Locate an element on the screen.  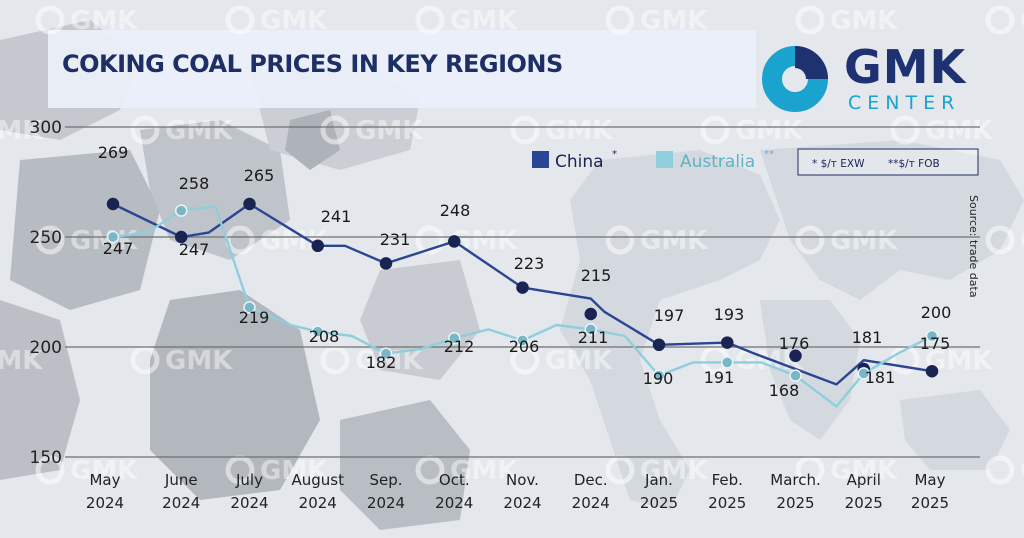
logo-ring-icon is located at coordinates (795, 79).